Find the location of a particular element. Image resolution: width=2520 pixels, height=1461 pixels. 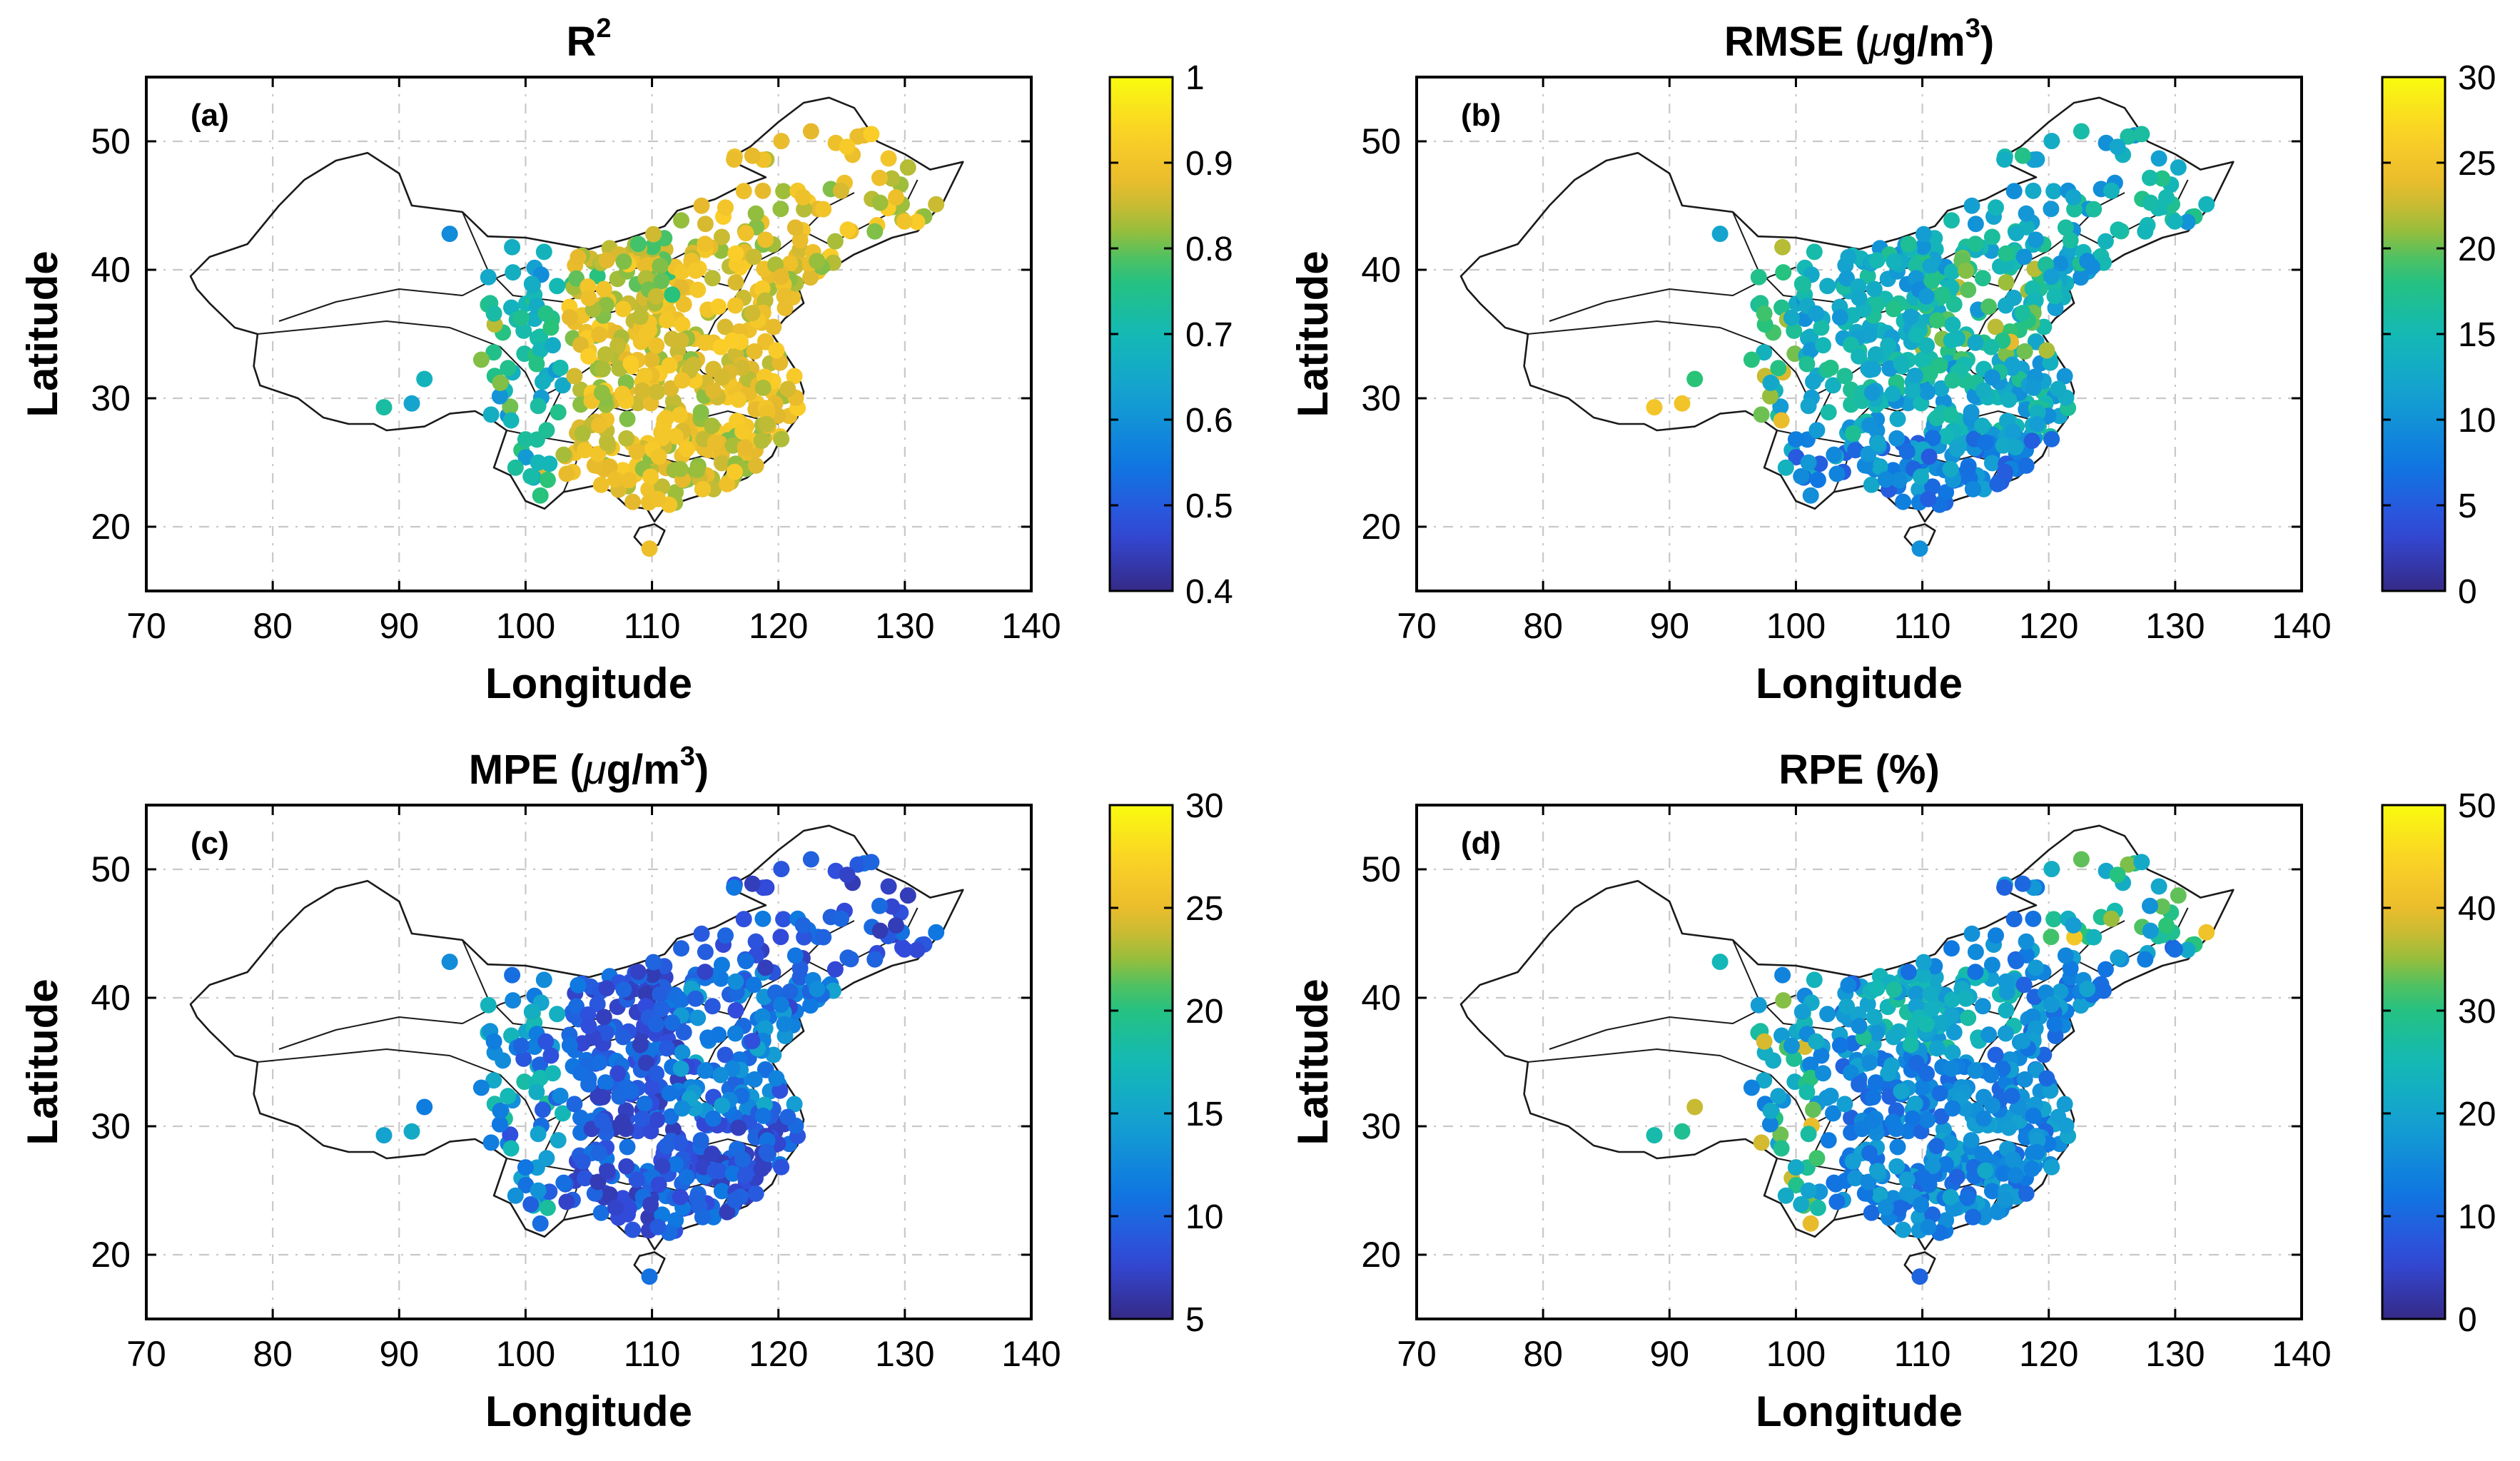

country-outline is located at coordinates (1847, 309).